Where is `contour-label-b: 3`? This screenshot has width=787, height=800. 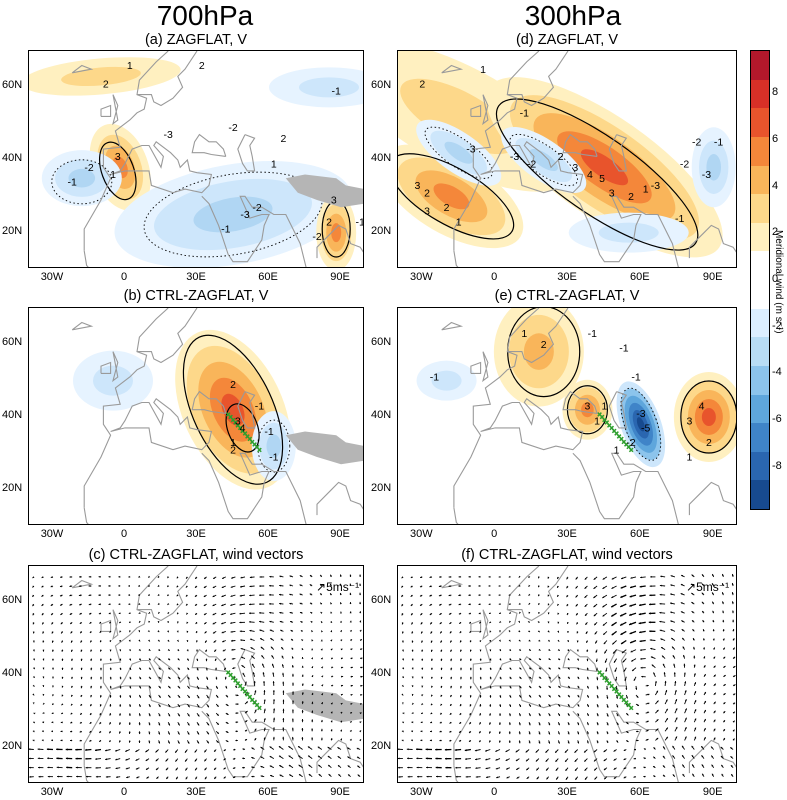 contour-label-b: 3 is located at coordinates (238, 421).